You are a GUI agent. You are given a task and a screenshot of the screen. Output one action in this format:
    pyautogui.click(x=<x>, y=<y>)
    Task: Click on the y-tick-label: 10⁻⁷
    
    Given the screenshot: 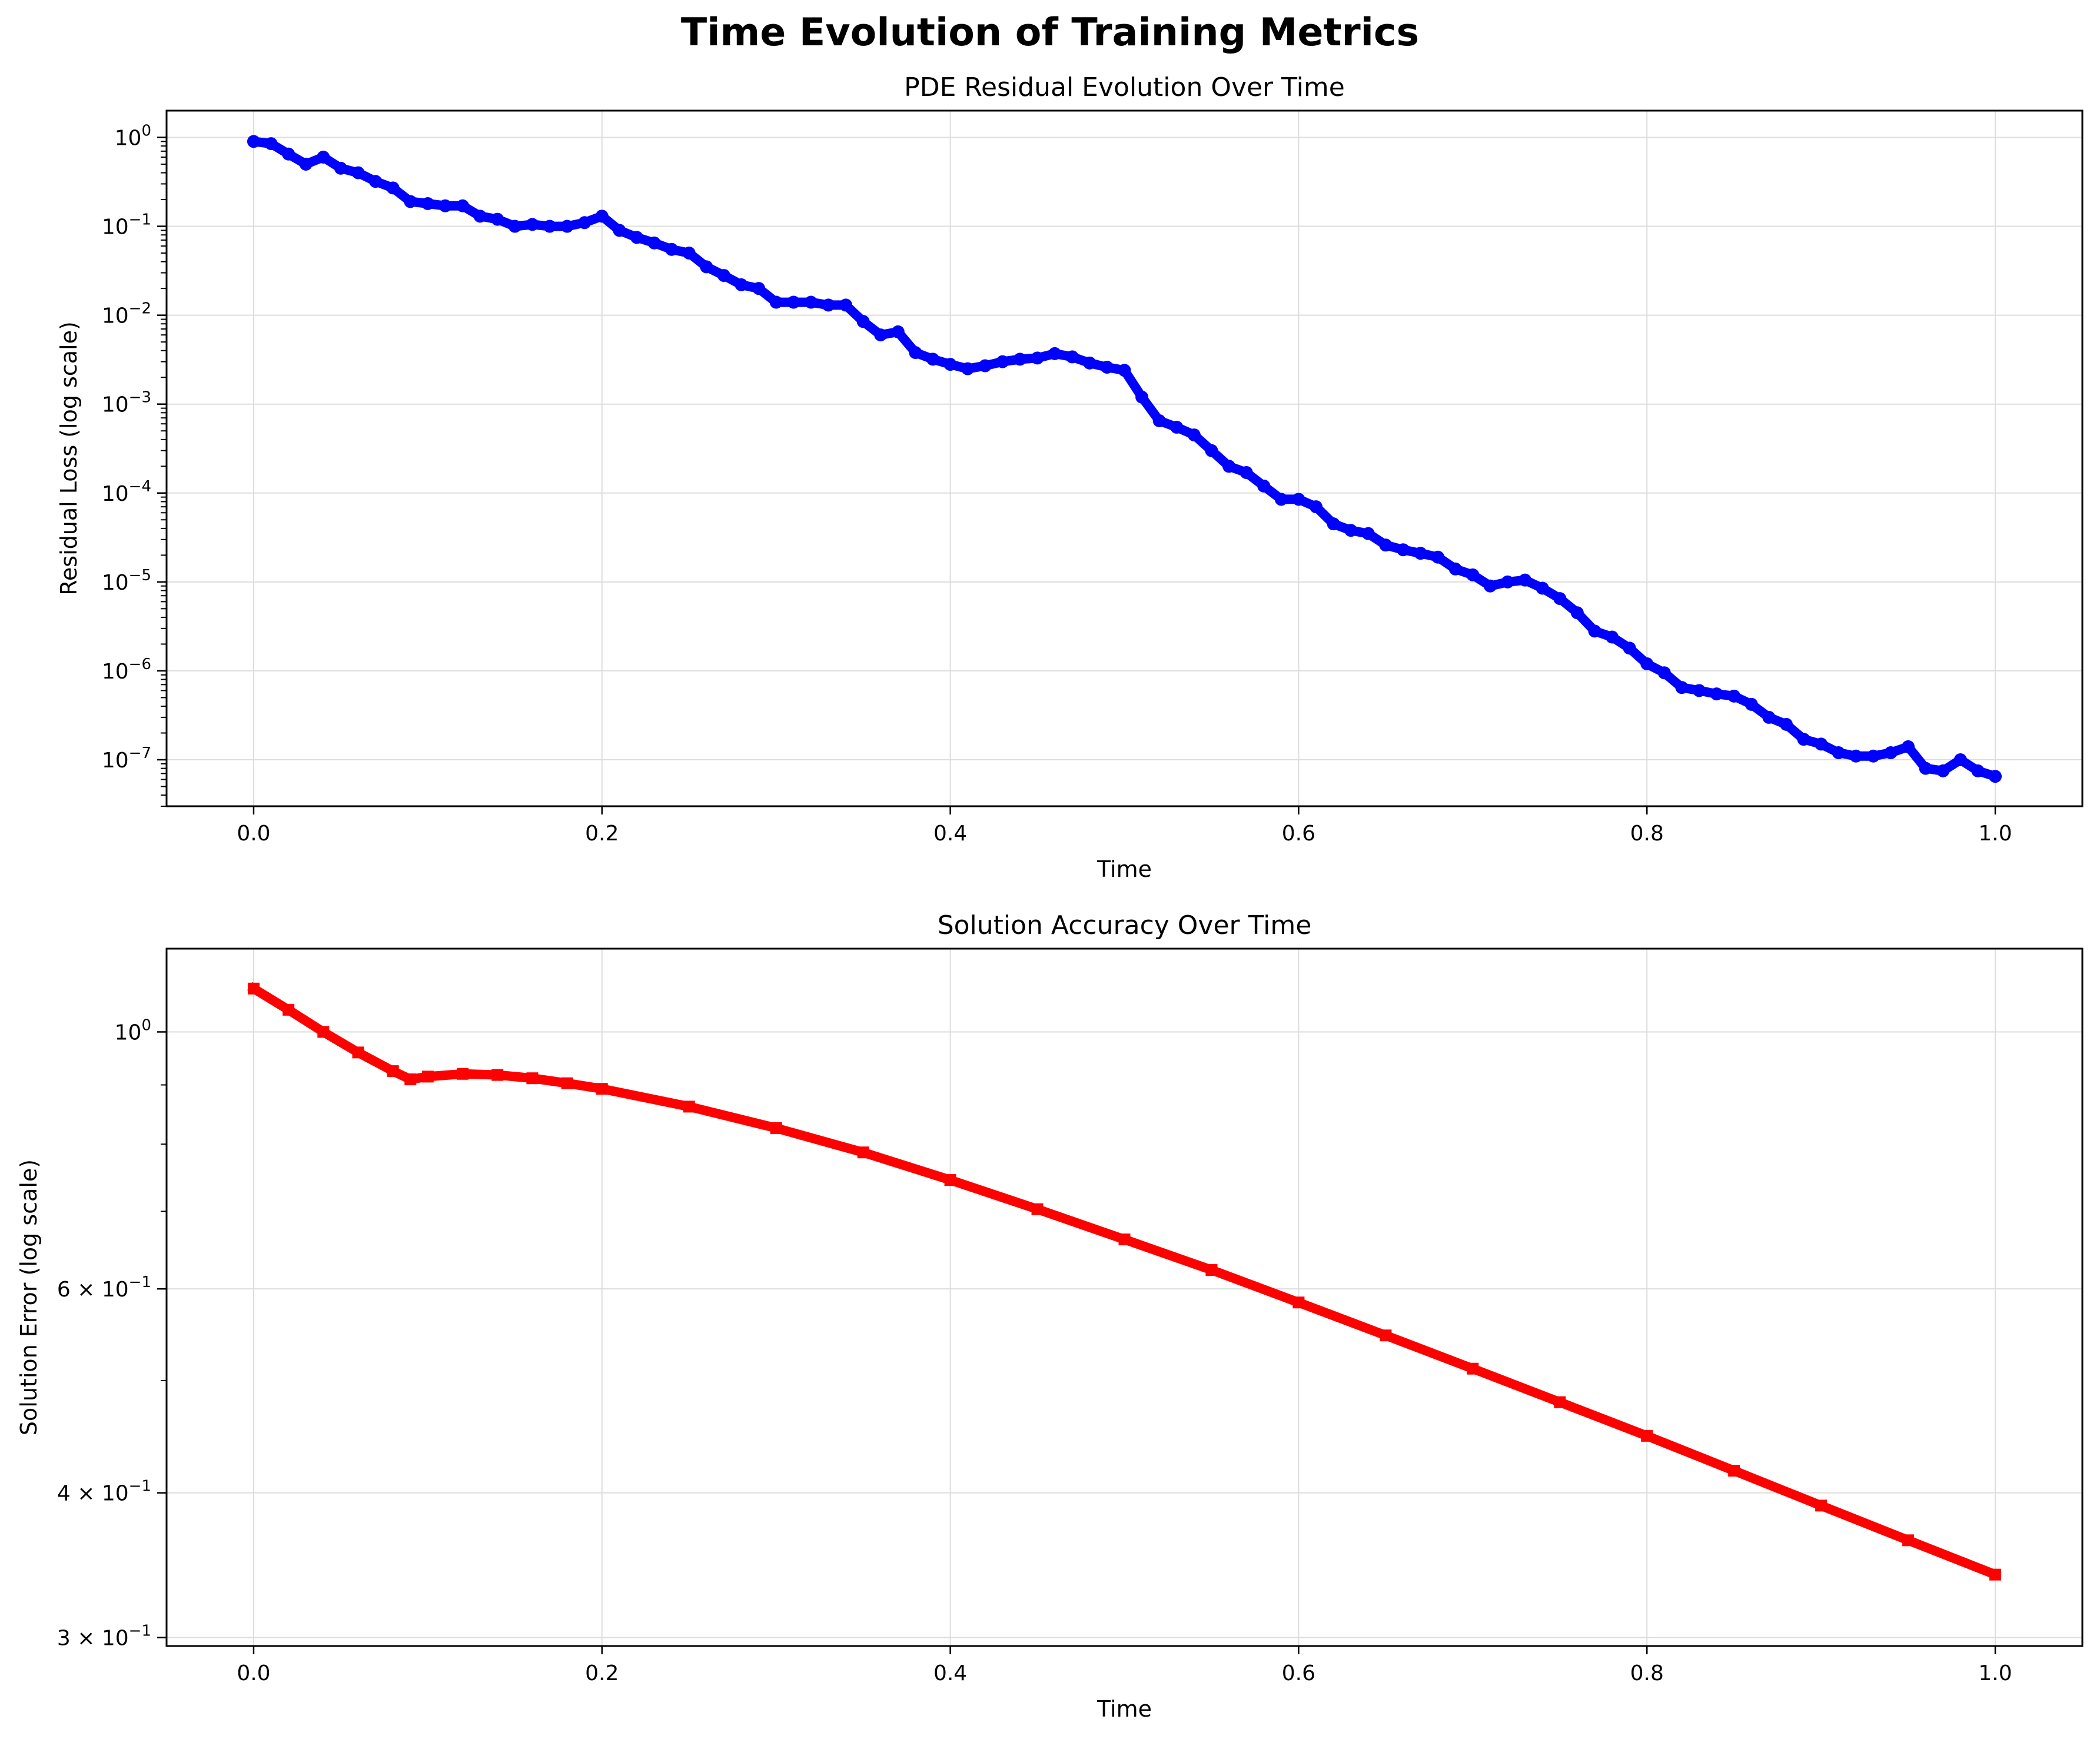 What is the action you would take?
    pyautogui.click(x=126, y=758)
    